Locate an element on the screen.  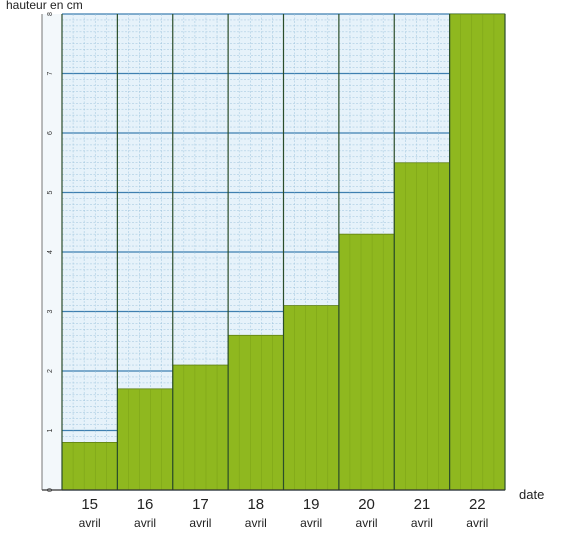
y-tick-label: 1 is located at coordinates (50, 430).